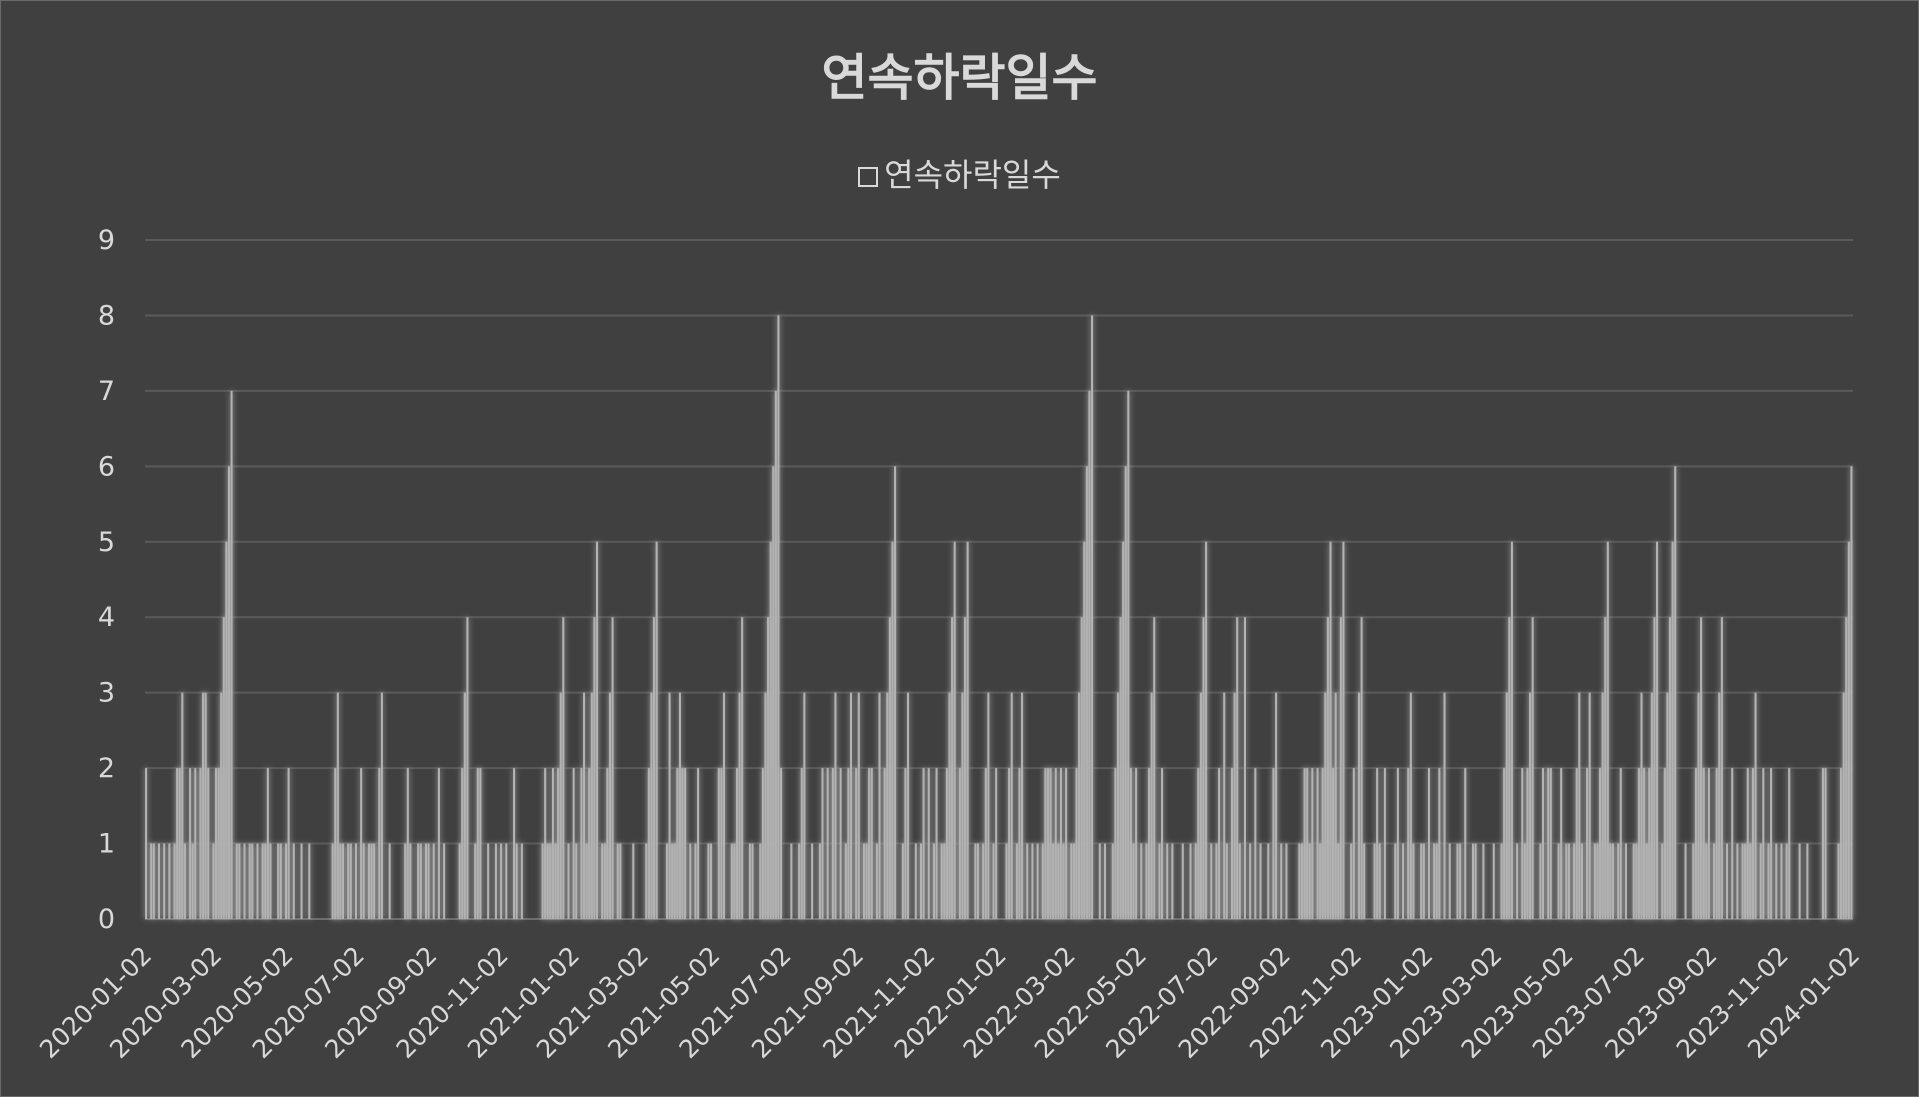  I want to click on legend-label: 연속하락일수, so click(972, 175).